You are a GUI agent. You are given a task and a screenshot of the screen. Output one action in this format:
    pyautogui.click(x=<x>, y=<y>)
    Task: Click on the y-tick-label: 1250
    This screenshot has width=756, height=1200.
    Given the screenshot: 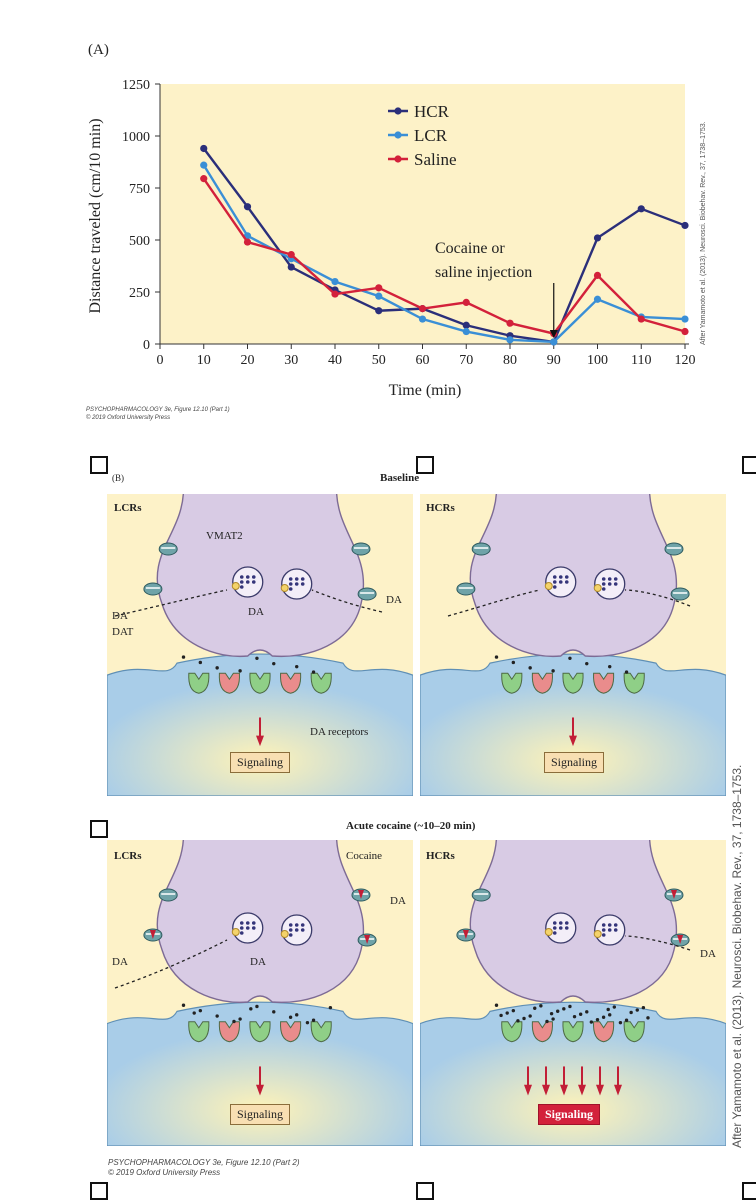 What is the action you would take?
    pyautogui.click(x=136, y=85)
    